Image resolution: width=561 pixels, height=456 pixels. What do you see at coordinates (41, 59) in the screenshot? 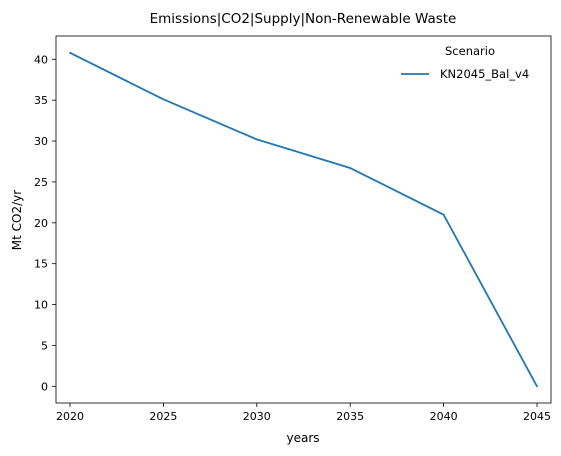
I see `y-tick-label-40: 40` at bounding box center [41, 59].